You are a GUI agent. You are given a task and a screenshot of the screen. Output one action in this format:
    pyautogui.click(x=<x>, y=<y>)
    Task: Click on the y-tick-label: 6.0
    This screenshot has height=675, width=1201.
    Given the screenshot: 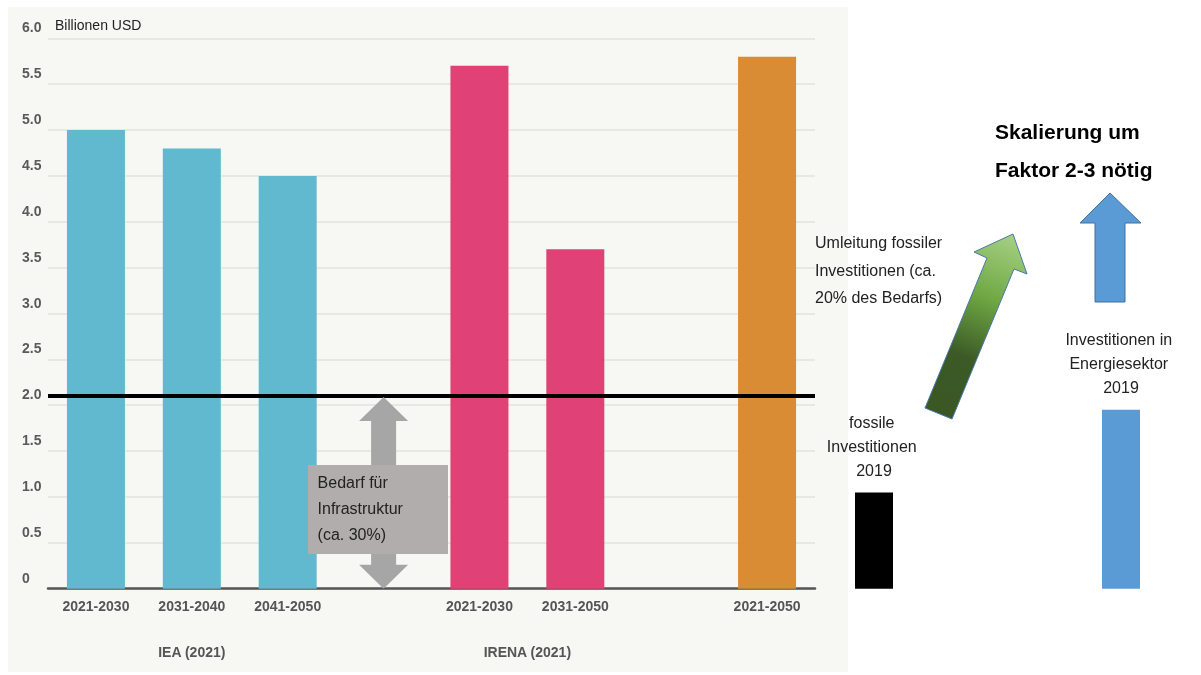 What is the action you would take?
    pyautogui.click(x=32, y=27)
    